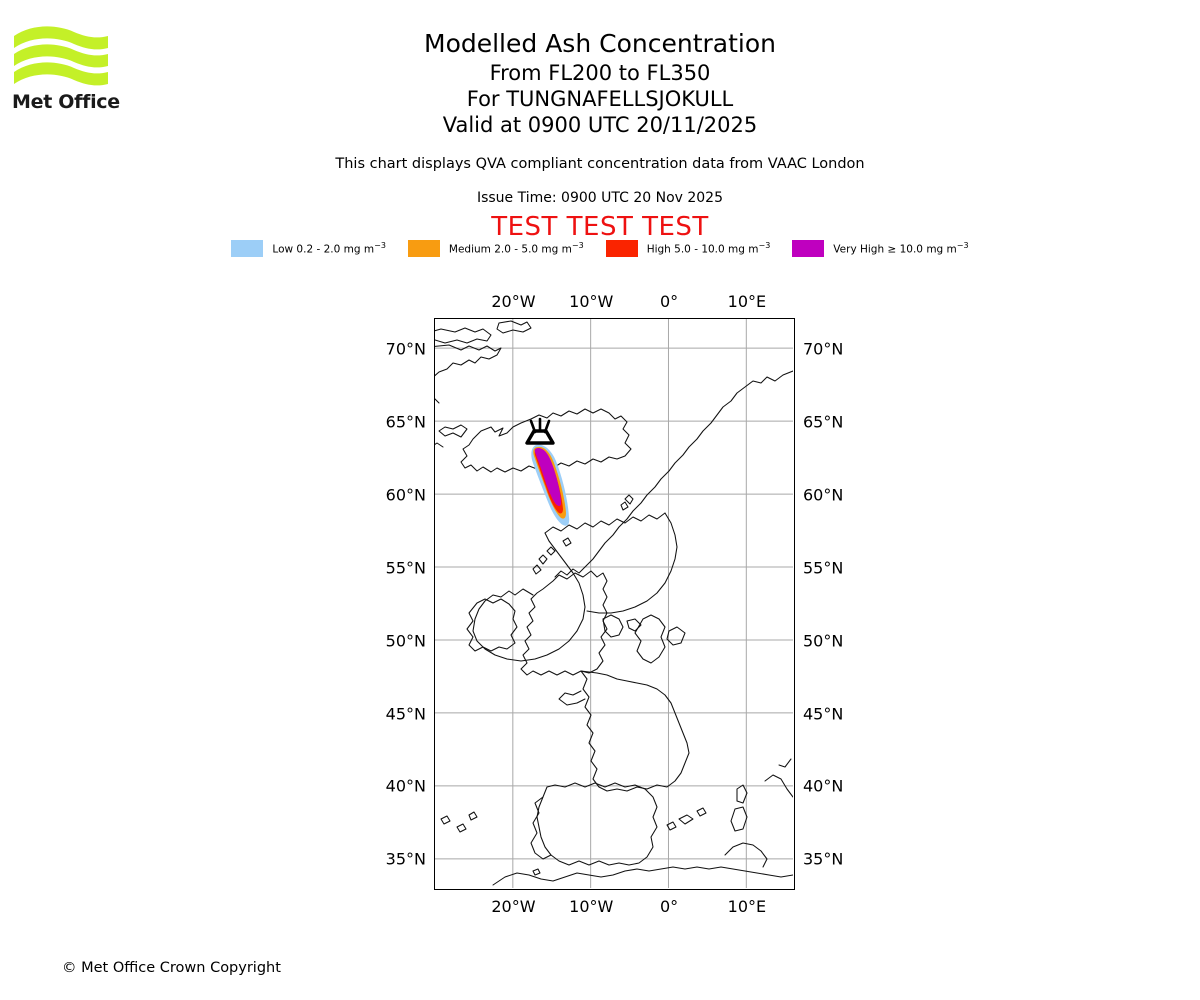 The image size is (1200, 1000). Describe the element at coordinates (823, 568) in the screenshot. I see `lat-tick-right-3: 55°N` at that location.